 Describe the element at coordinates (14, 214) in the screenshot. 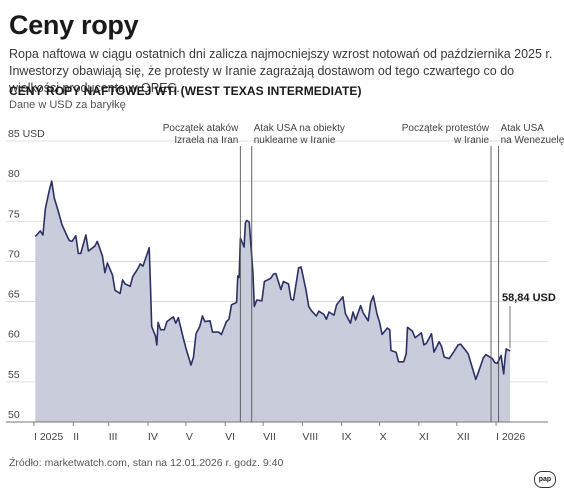

I see `y-tick-label: 75` at that location.